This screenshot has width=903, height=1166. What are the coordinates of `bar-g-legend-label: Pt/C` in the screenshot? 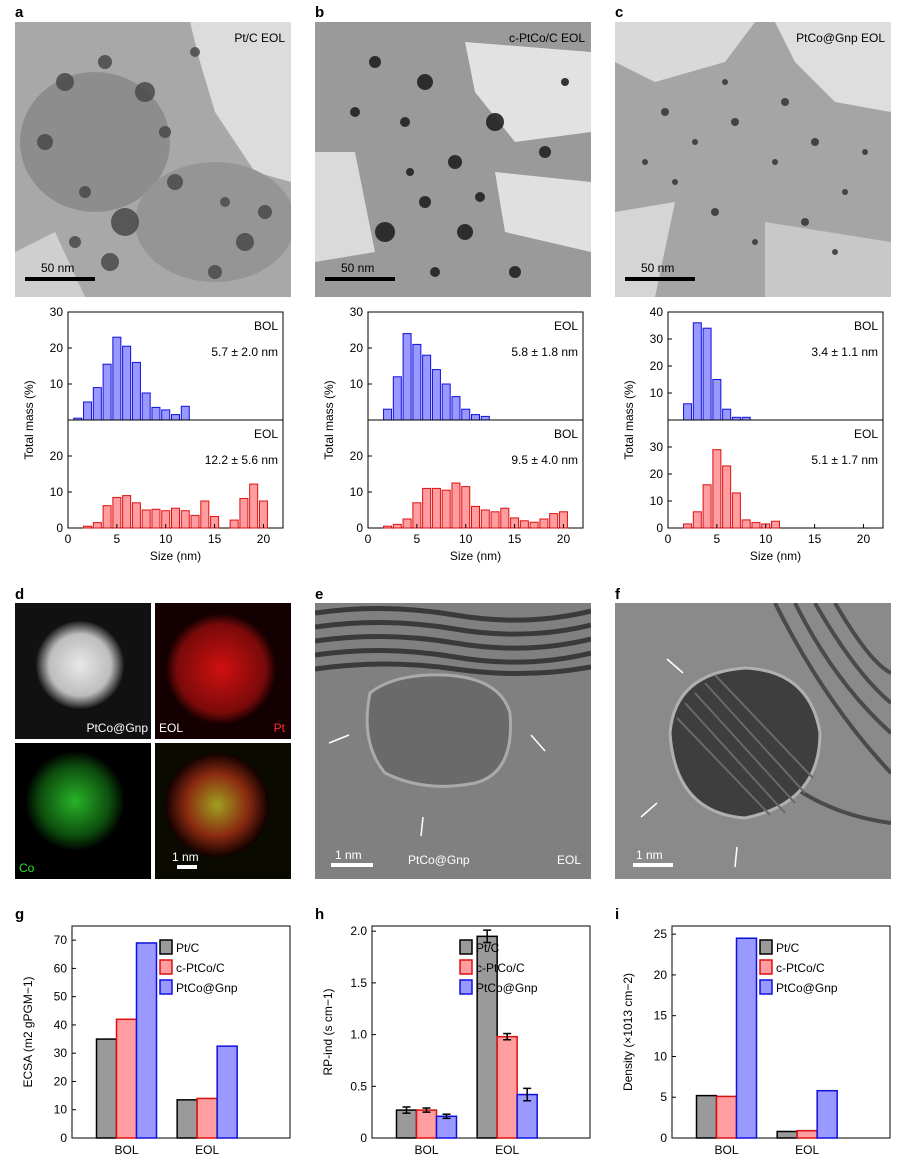 It's located at (188, 948).